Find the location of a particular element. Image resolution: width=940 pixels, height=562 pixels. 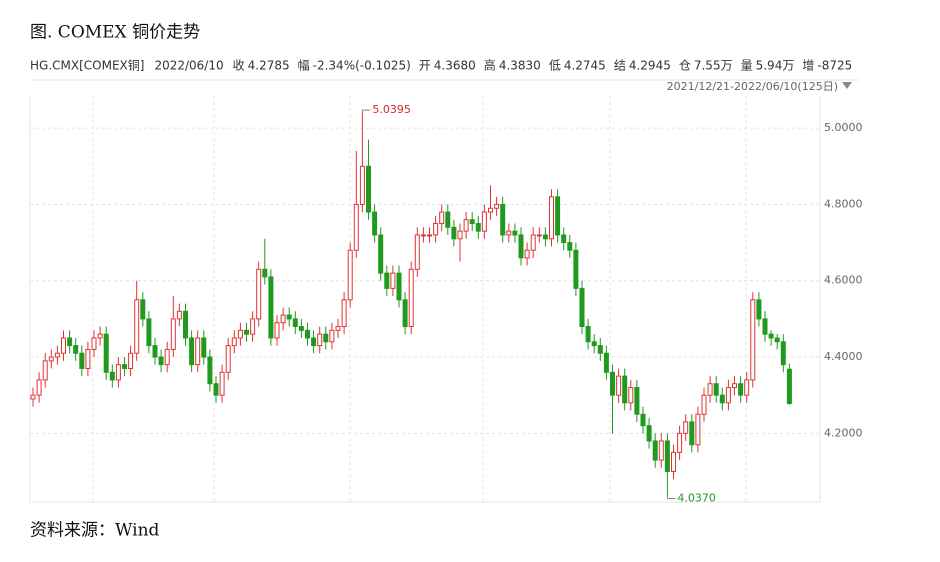

quote-text: 7.55万 is located at coordinates (713, 66).